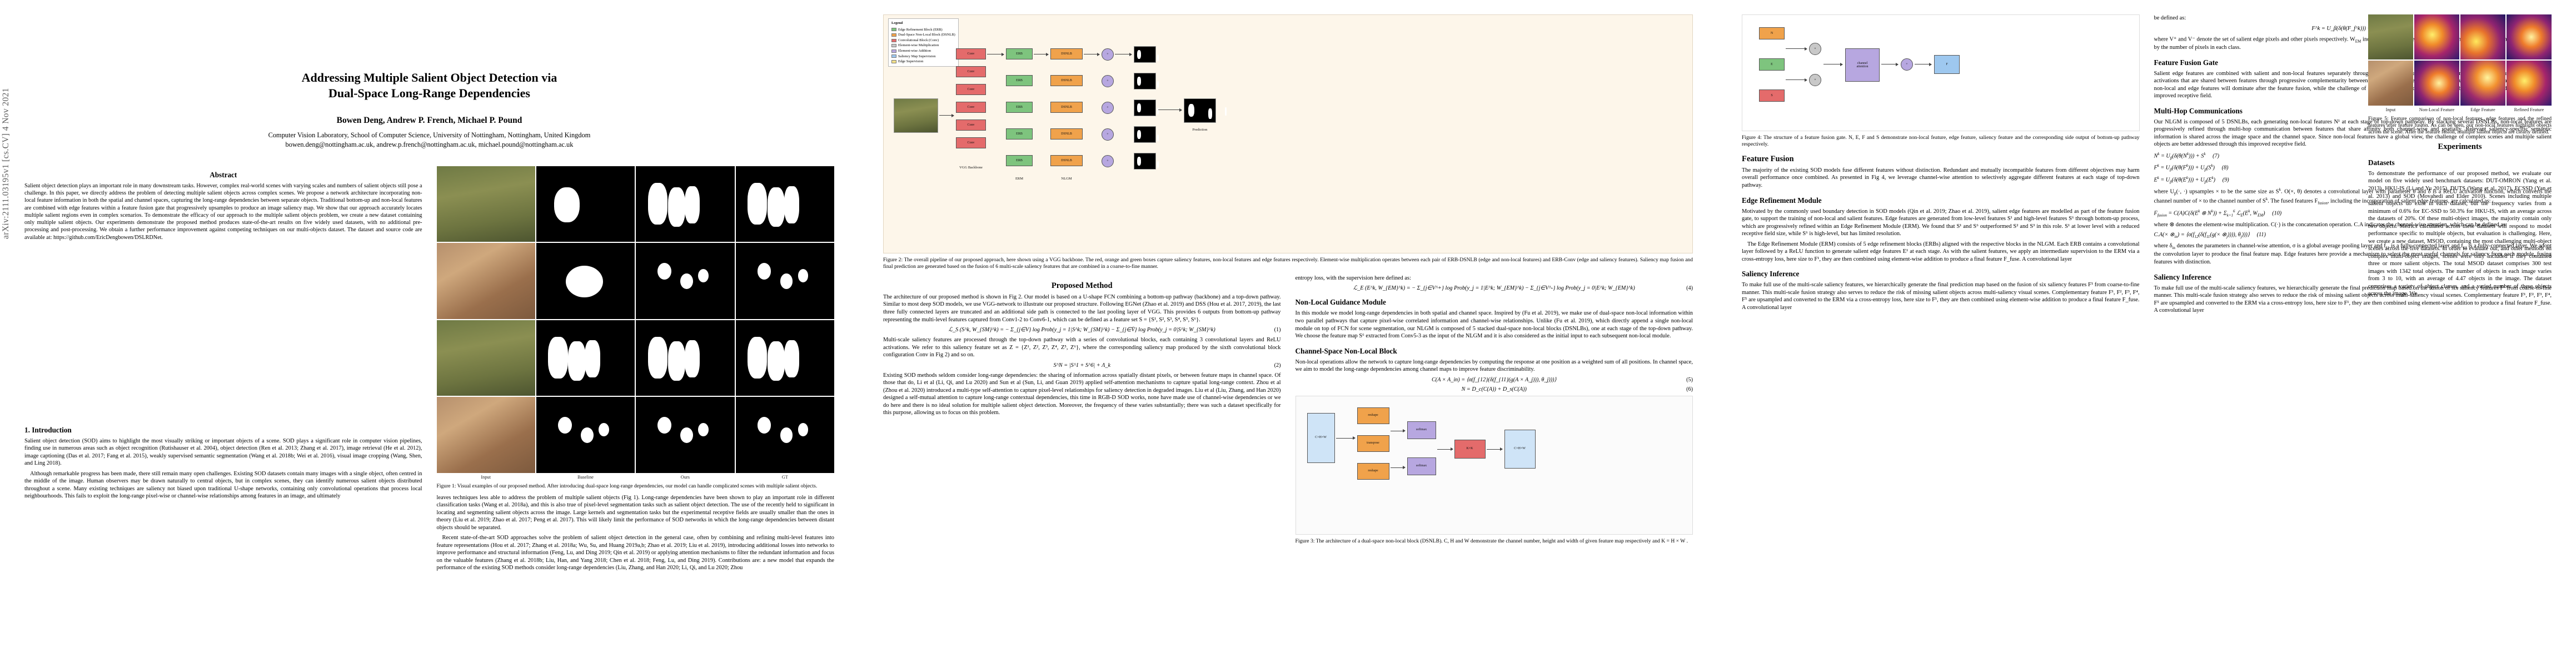 Image resolution: width=2576 pixels, height=667 pixels. Describe the element at coordinates (923, 30) in the screenshot. I see `legend-item: Edge Refinement Block (ERB)` at that location.